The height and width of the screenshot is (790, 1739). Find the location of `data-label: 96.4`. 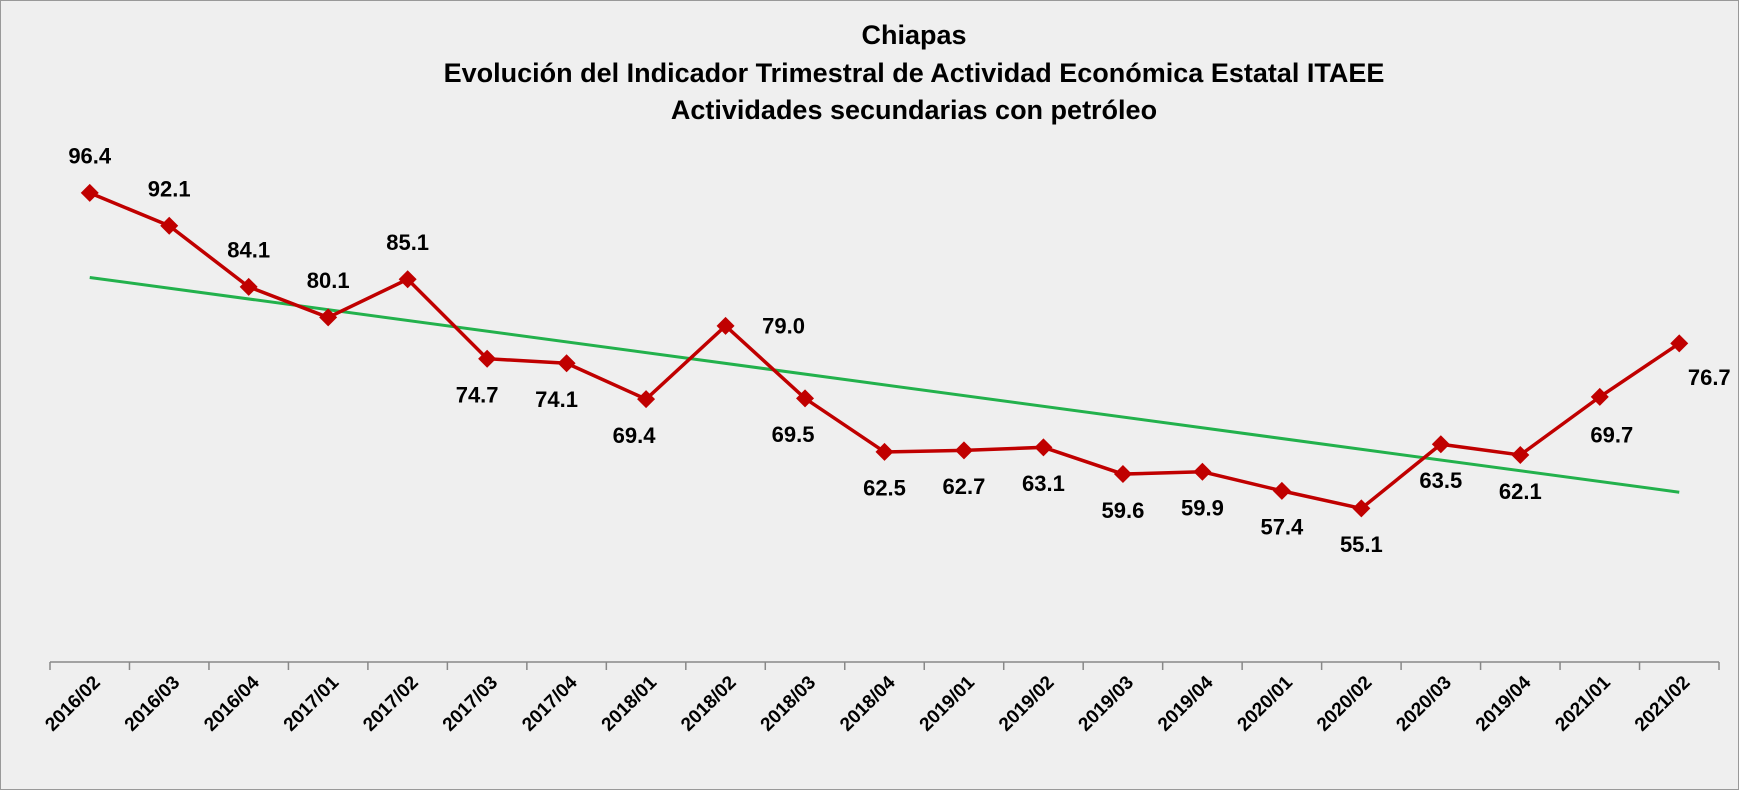

data-label: 96.4 is located at coordinates (90, 156).